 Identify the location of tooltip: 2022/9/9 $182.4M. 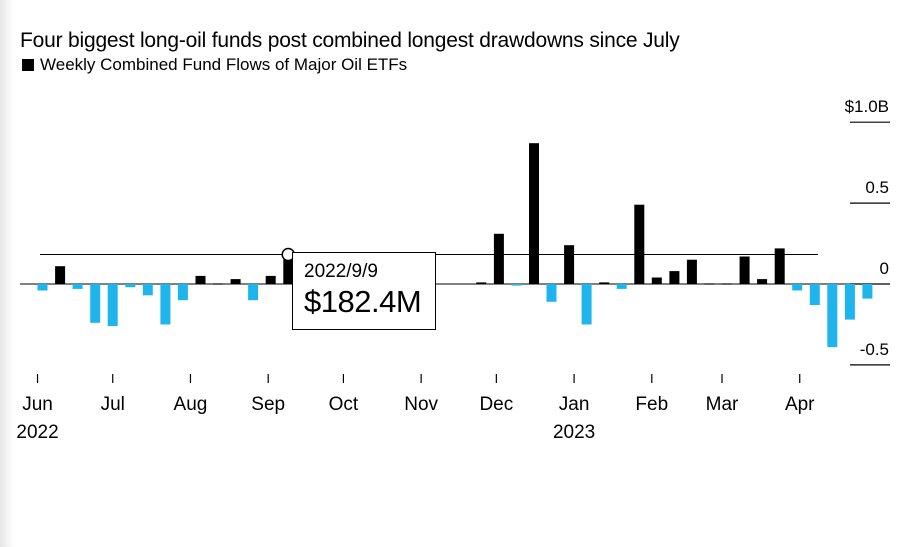
(364, 291).